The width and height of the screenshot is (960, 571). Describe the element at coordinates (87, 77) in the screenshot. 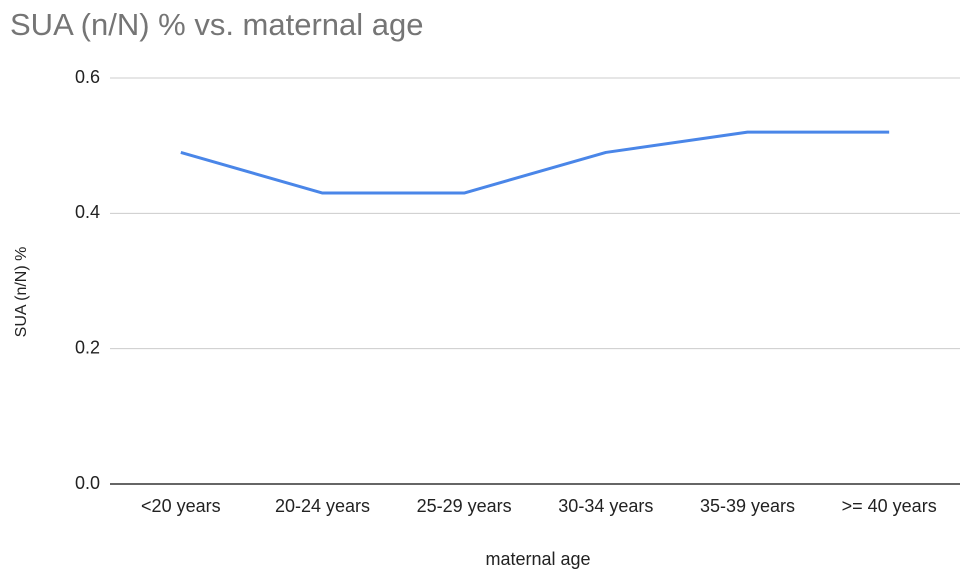

I see `y-tick-label: 0.6` at that location.